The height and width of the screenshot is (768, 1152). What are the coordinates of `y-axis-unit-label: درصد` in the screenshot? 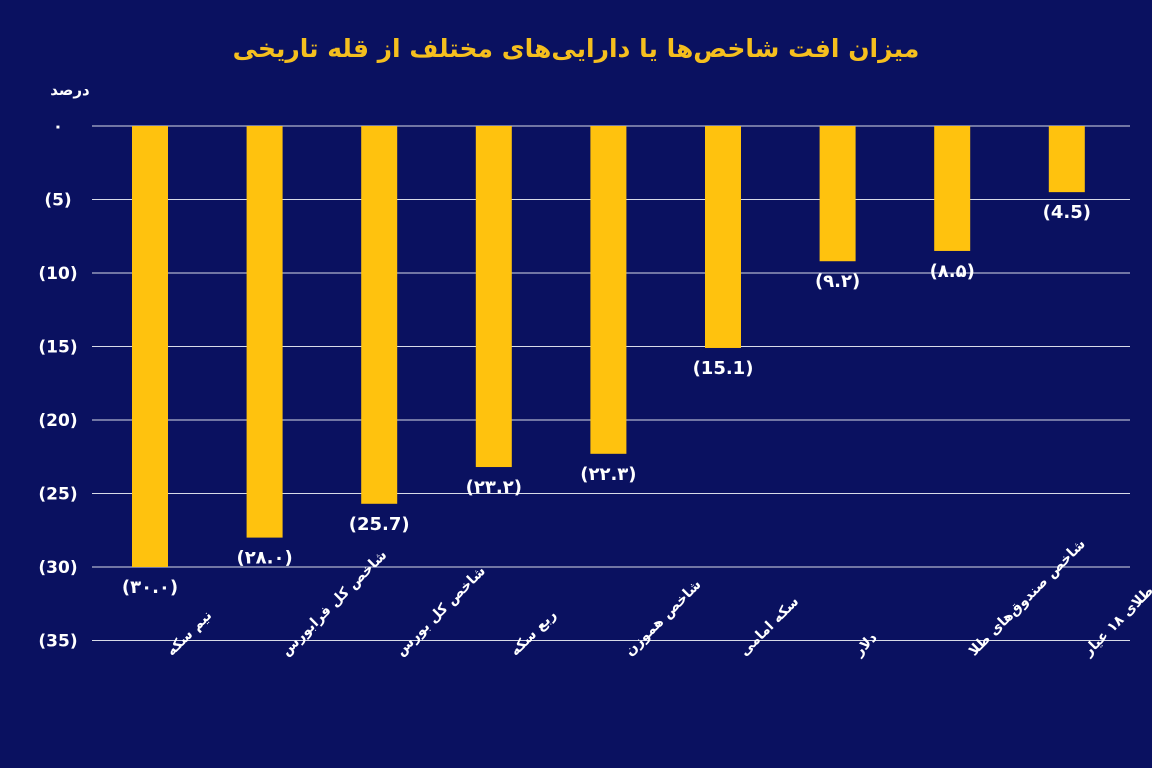 It's located at (70, 90).